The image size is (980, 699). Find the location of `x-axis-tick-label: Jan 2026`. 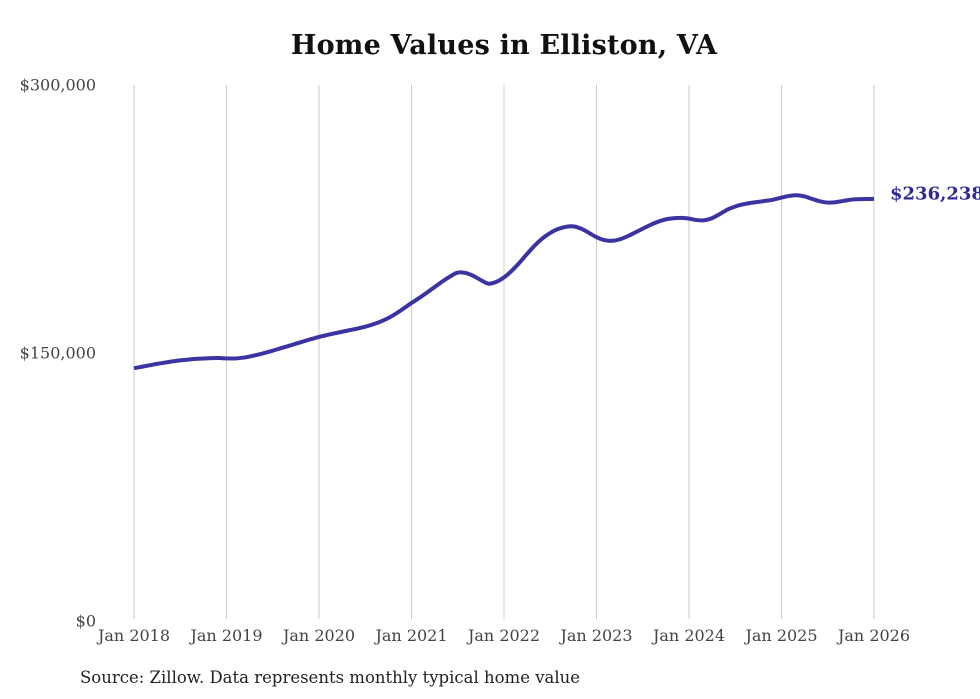

x-axis-tick-label: Jan 2026 is located at coordinates (874, 635).